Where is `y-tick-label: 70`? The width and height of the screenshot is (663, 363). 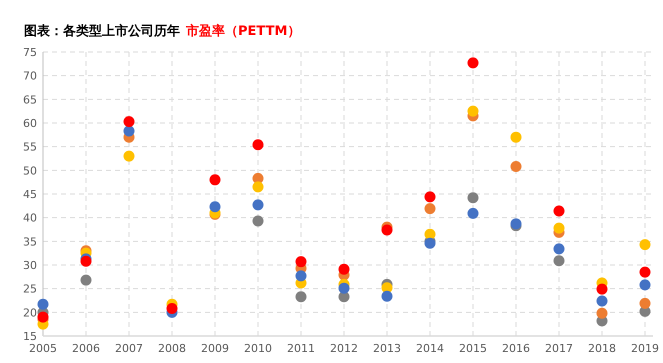
y-tick-label: 70 is located at coordinates (30, 76).